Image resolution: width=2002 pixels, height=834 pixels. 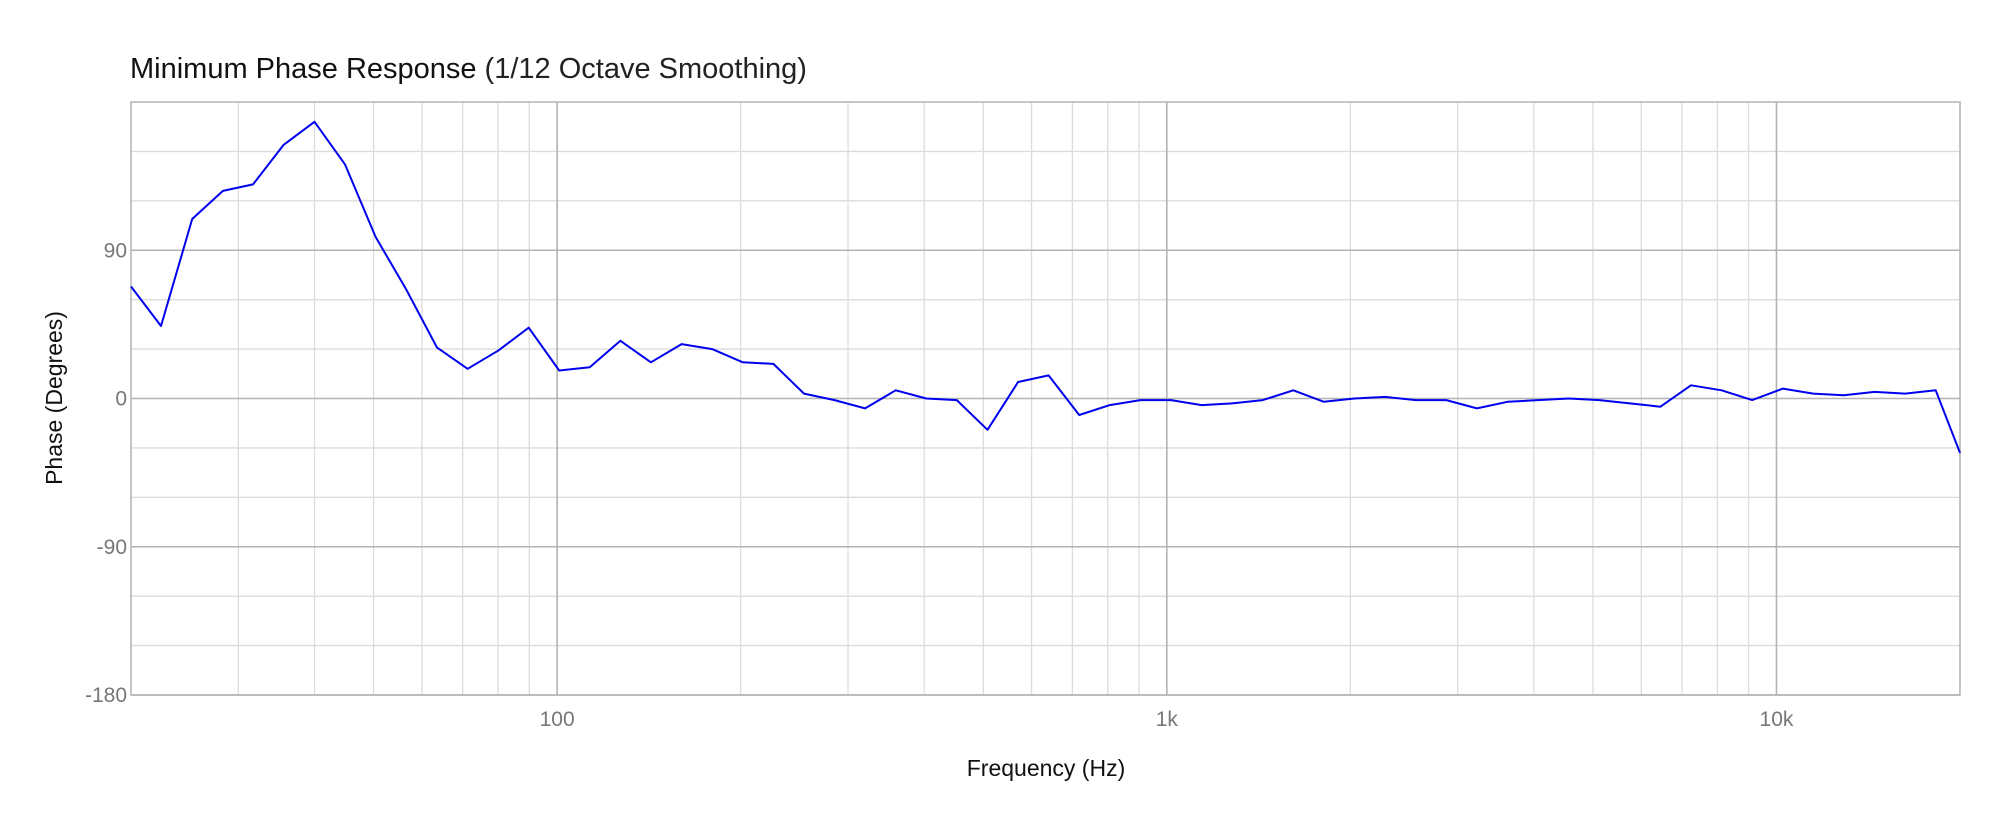 What do you see at coordinates (106, 695) in the screenshot?
I see `y-tick-label: -180` at bounding box center [106, 695].